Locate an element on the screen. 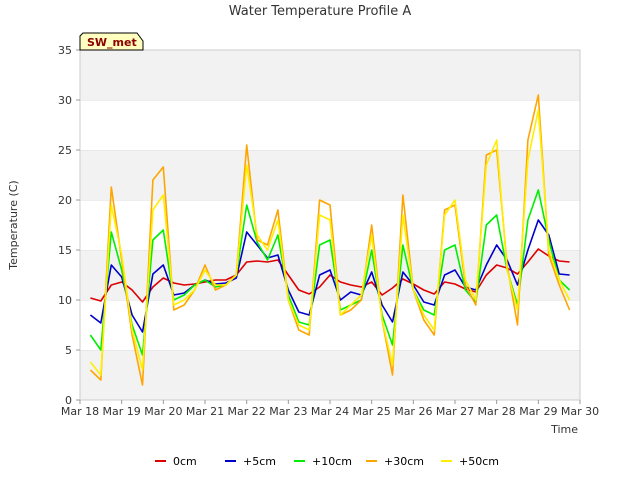 The image size is (640, 480). x-tick-label: Mar 19 is located at coordinates (122, 411).